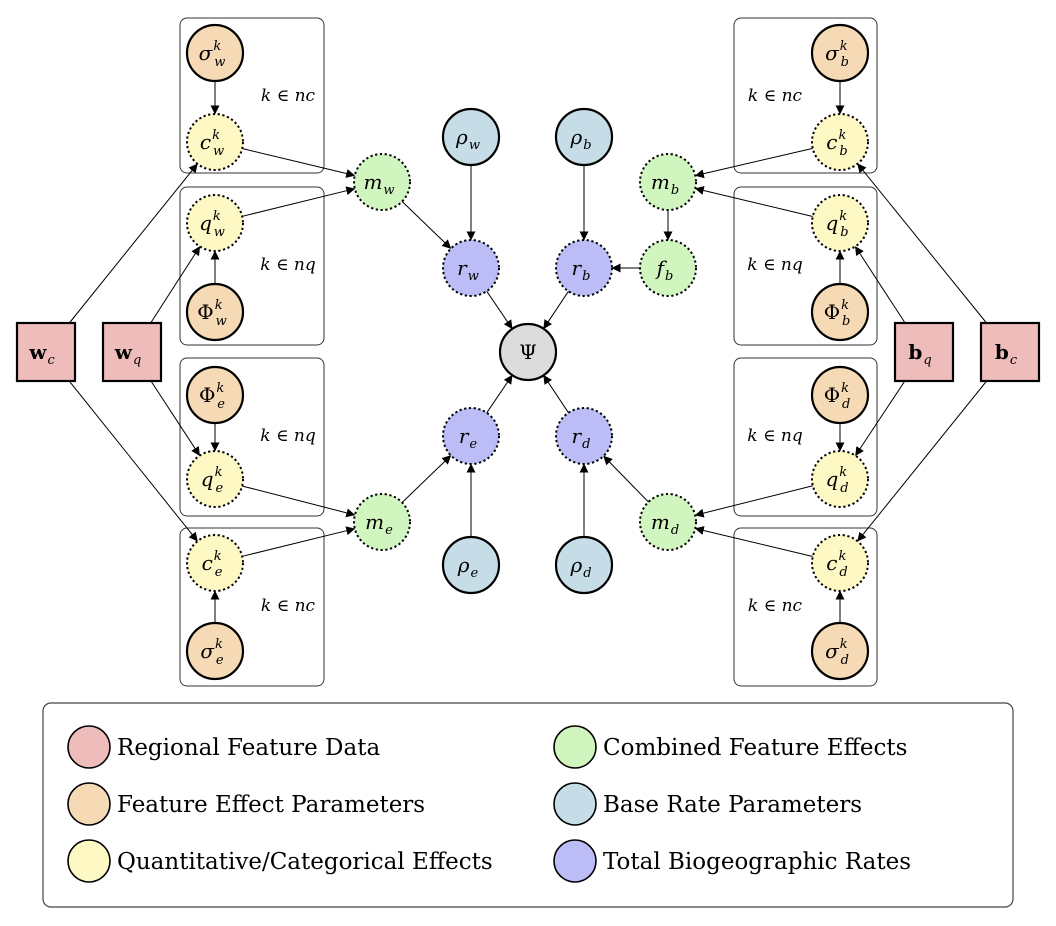 The height and width of the screenshot is (926, 1056). What do you see at coordinates (707, 804) in the screenshot?
I see `legend-item-base: Base Rate Parameters` at bounding box center [707, 804].